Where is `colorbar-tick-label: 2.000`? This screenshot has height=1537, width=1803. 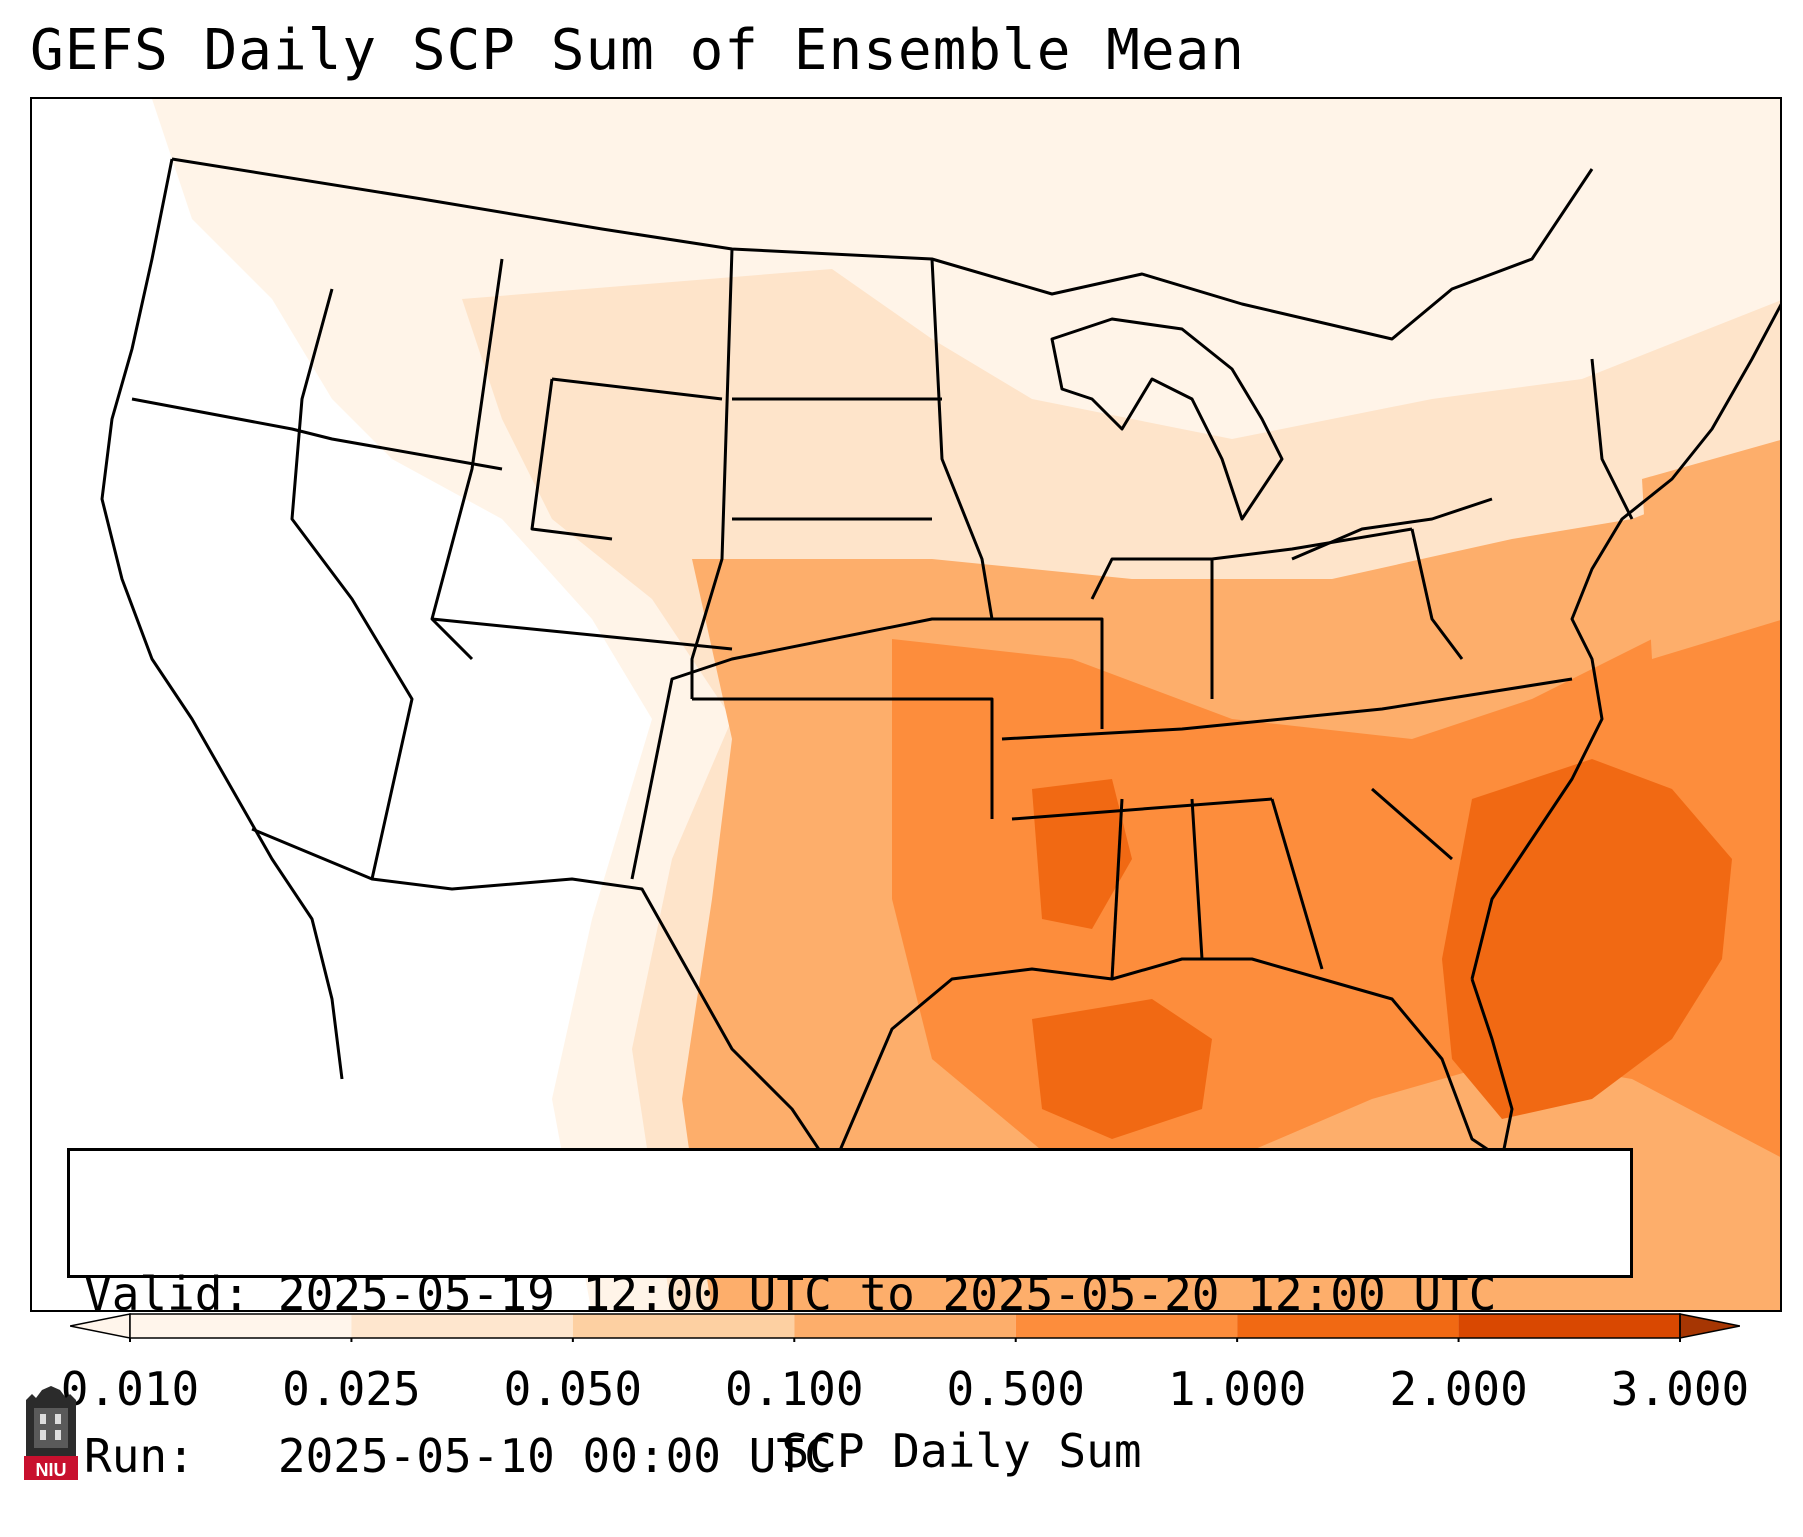
colorbar-tick-label: 2.000 is located at coordinates (1458, 1389).